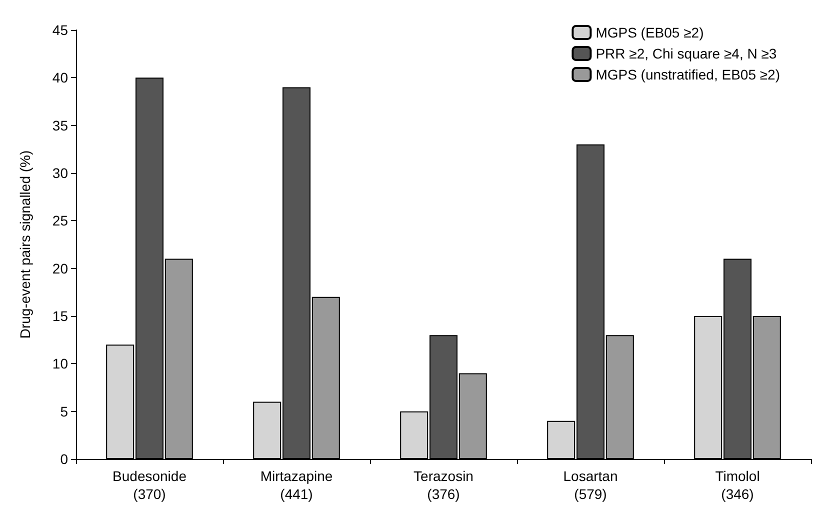 This screenshot has width=833, height=523. Describe the element at coordinates (60, 364) in the screenshot. I see `y-tick-label: 10` at that location.